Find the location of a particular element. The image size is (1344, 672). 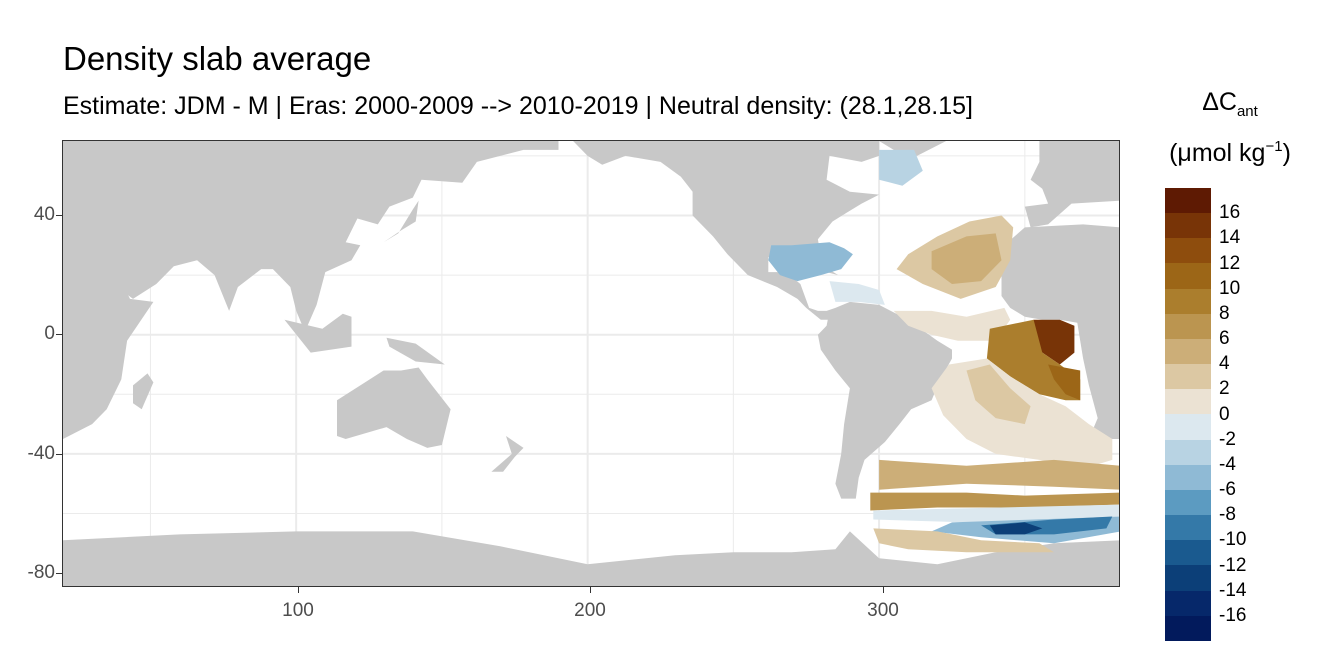

legend-label: 8 is located at coordinates (1224, 313).